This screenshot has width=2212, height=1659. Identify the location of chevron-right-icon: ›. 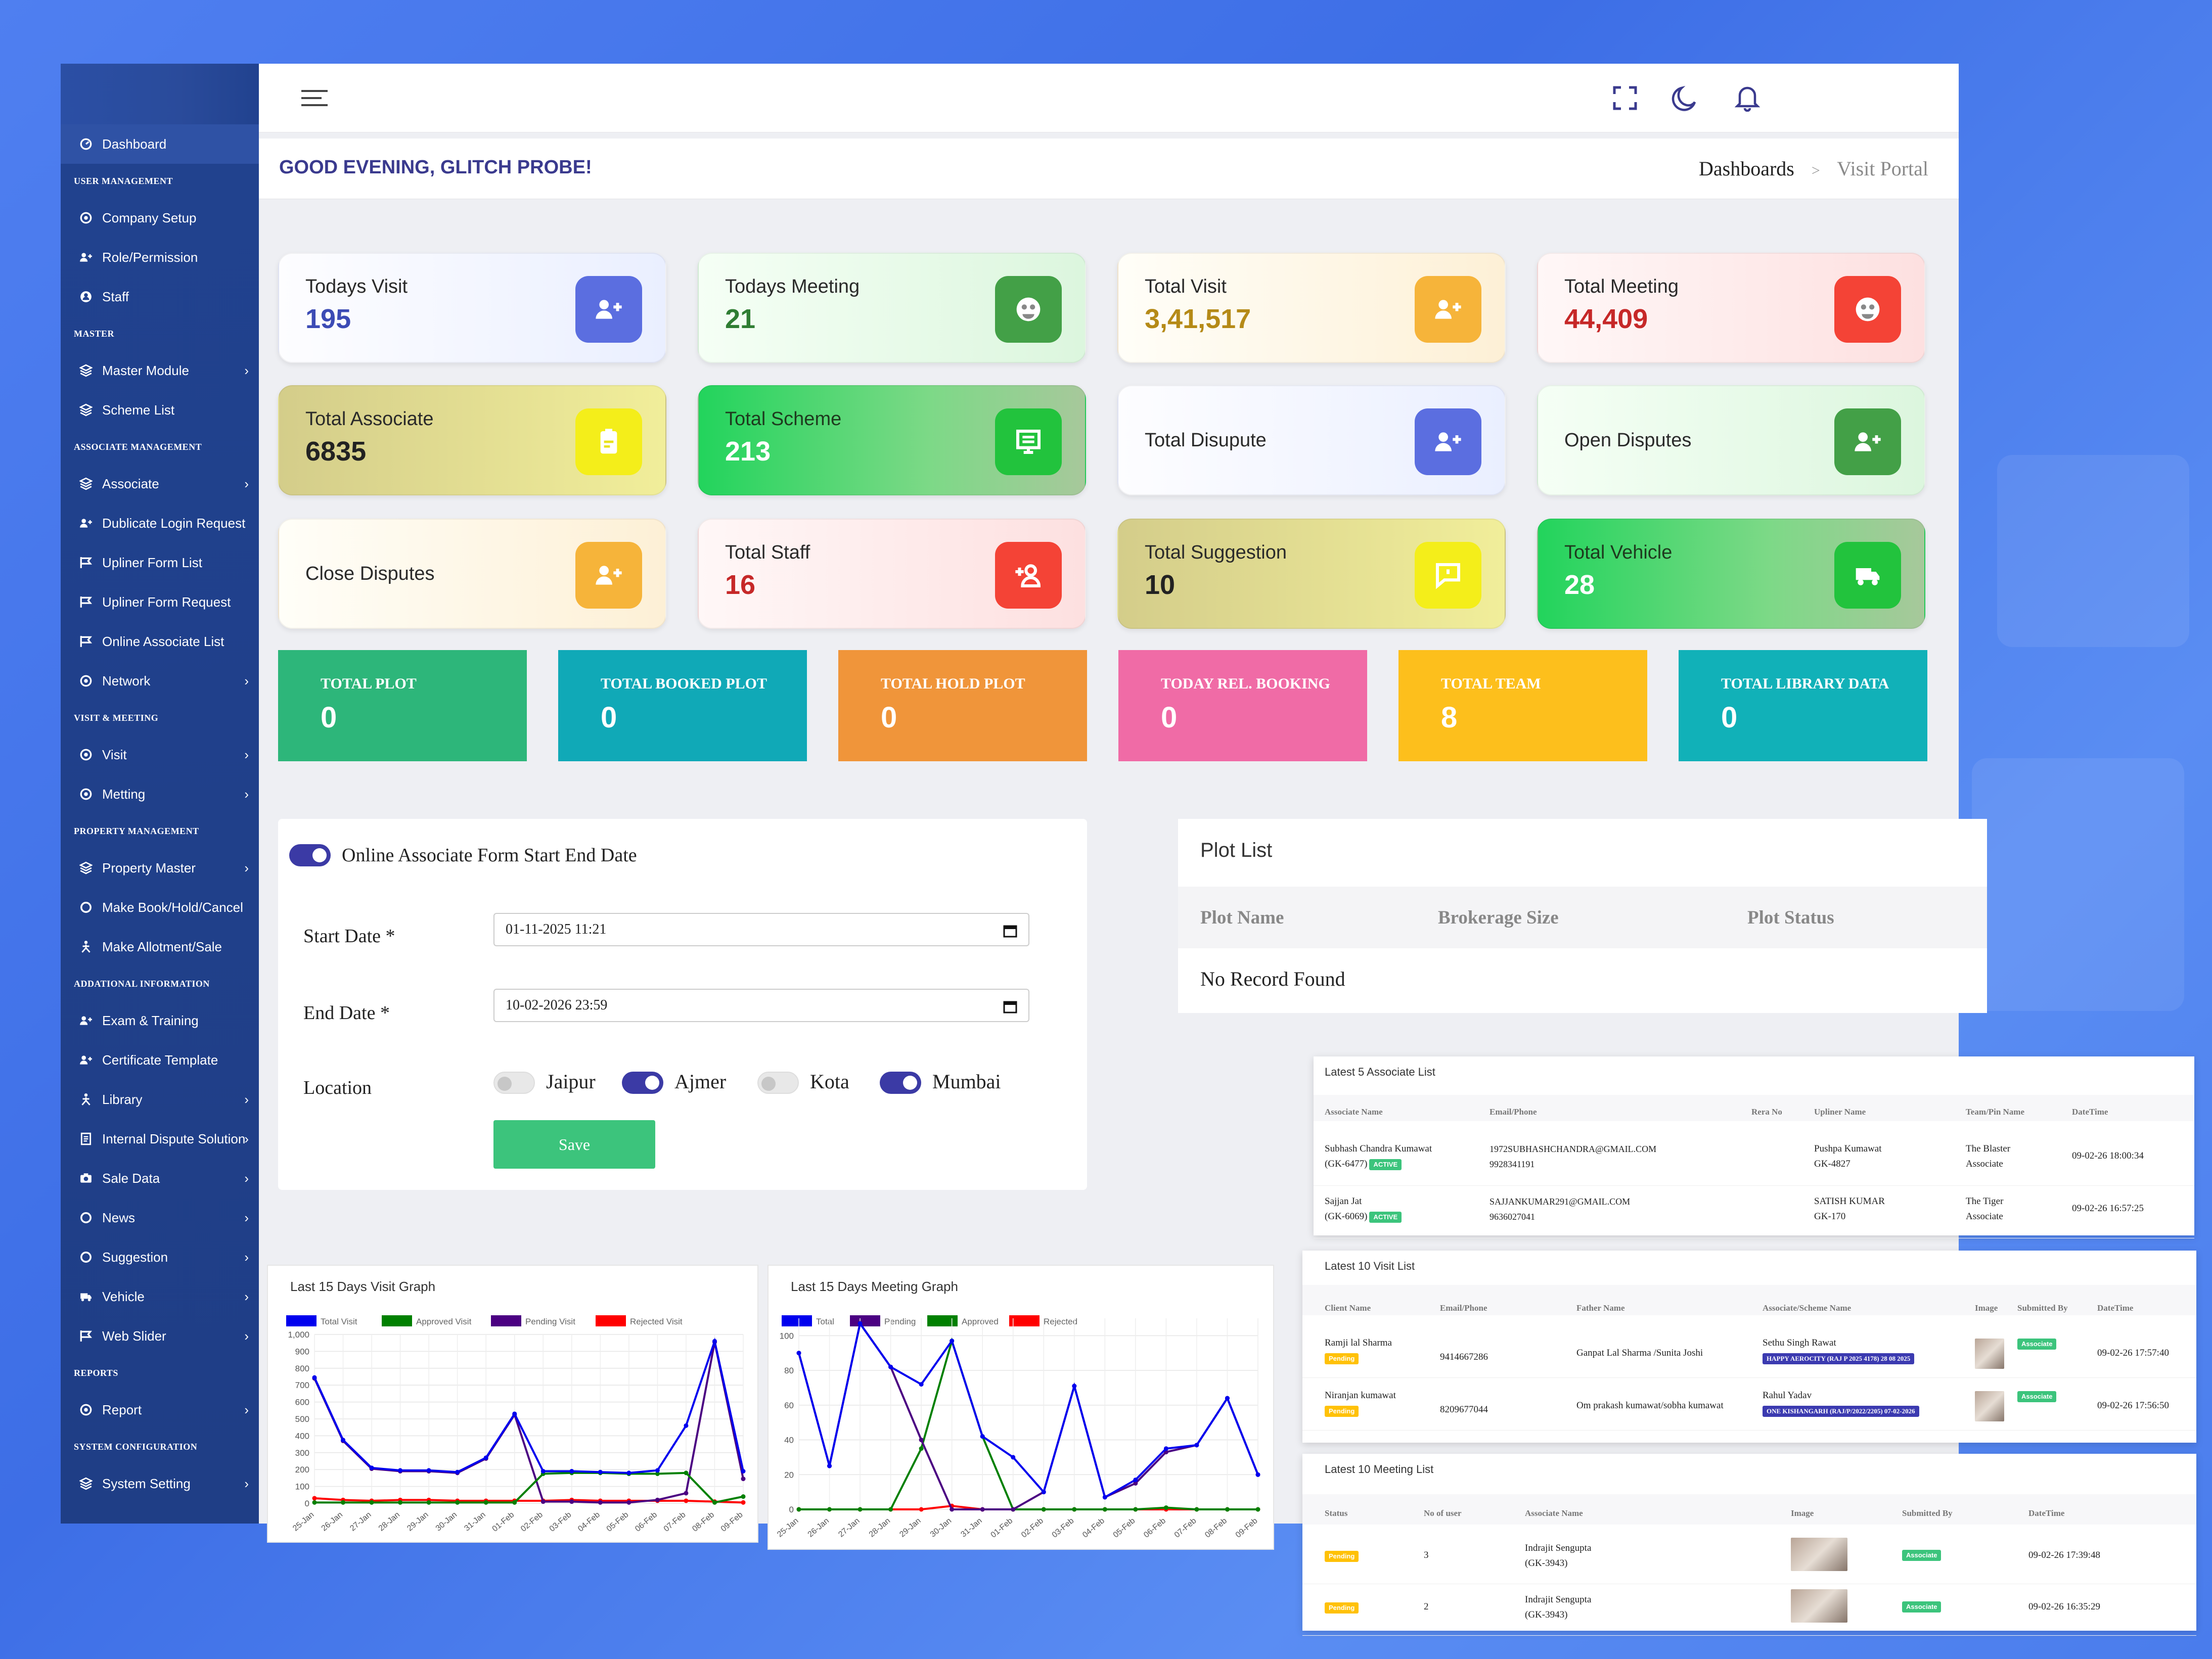
(247, 794).